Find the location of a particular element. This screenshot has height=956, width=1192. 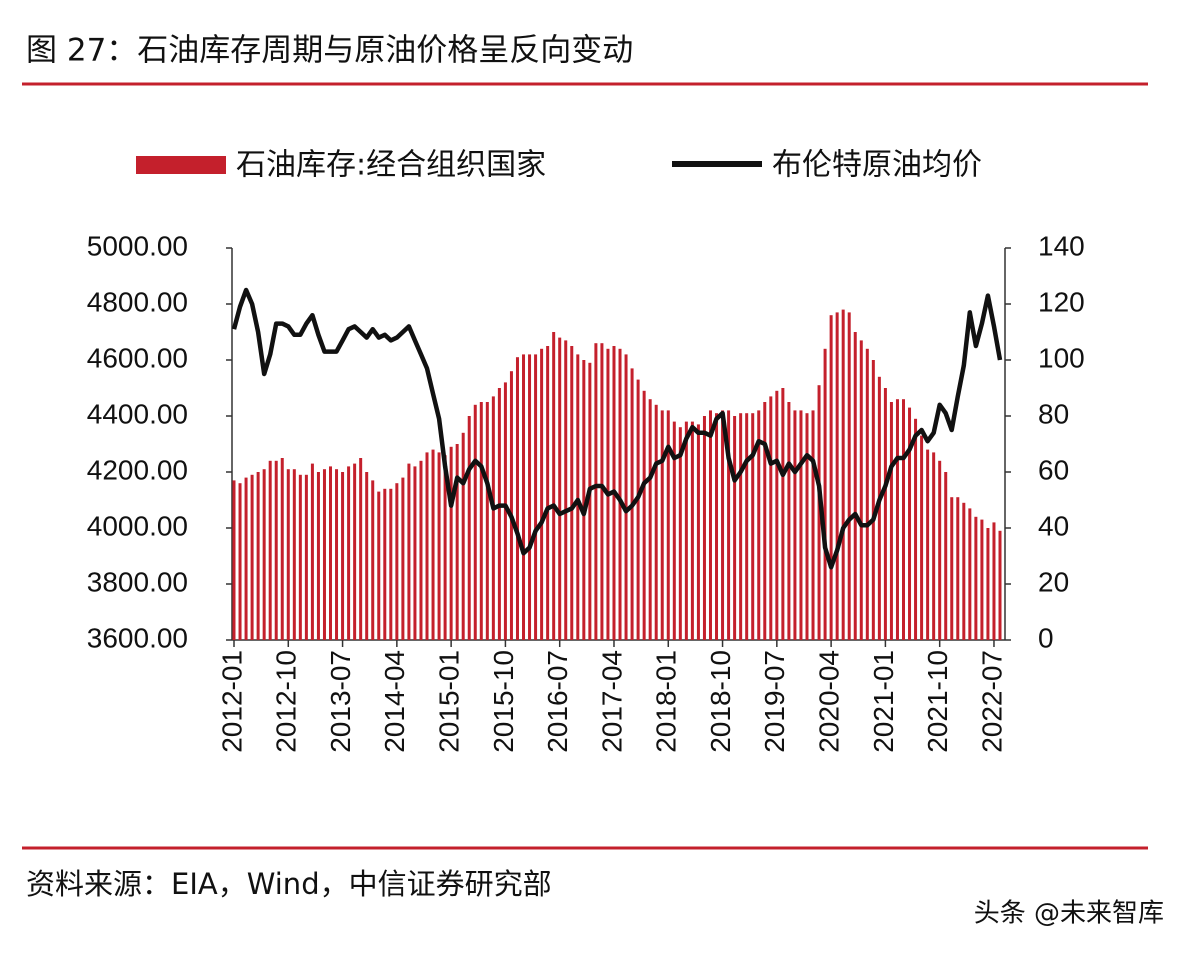

y-tick-label: 3600.00 is located at coordinates (137, 637).